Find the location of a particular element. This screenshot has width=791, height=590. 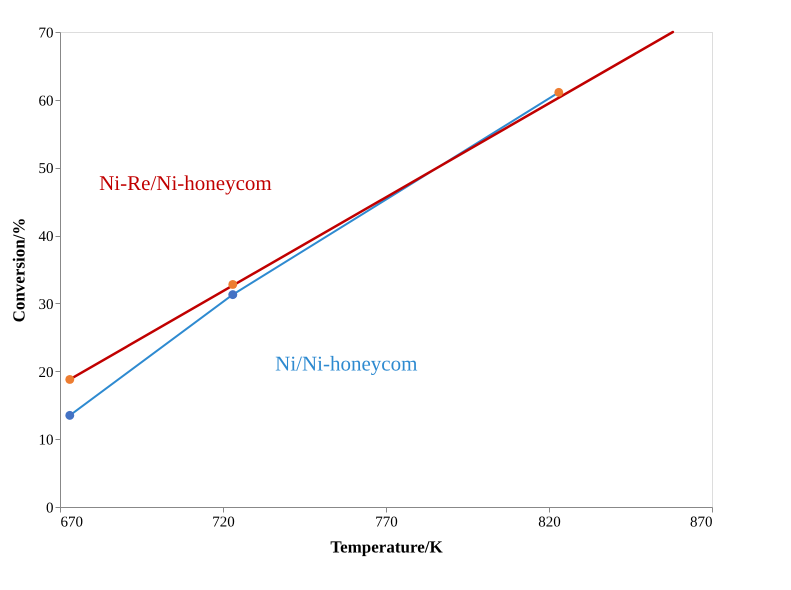

x-tick-label: 770 is located at coordinates (386, 522).